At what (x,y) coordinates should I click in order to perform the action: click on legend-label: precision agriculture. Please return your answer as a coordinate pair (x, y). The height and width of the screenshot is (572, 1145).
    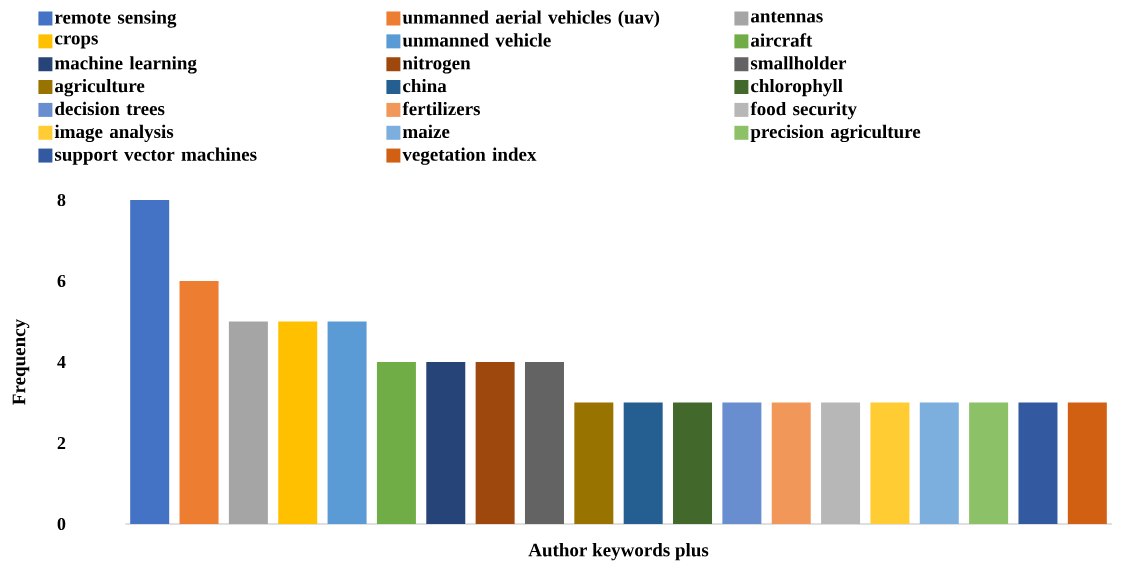
    Looking at the image, I should click on (835, 133).